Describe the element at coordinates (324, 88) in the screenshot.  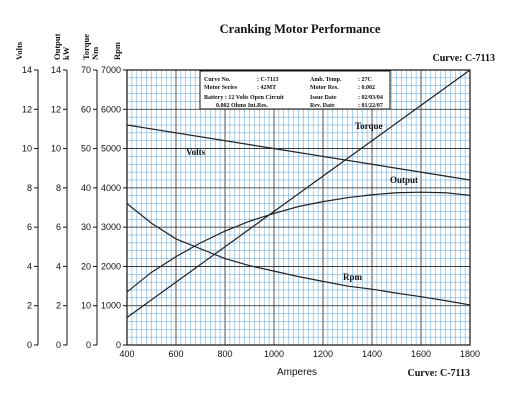
I see `info-cell: Motor Res.` at that location.